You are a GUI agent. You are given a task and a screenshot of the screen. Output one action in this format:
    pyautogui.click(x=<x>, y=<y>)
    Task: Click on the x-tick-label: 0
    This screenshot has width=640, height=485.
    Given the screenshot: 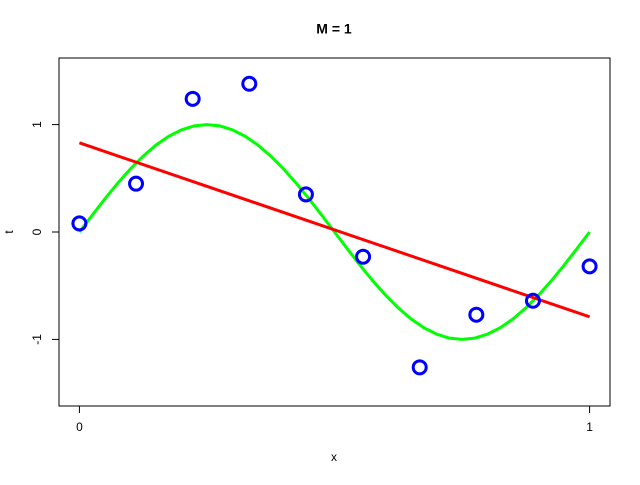 What is the action you would take?
    pyautogui.click(x=79, y=427)
    